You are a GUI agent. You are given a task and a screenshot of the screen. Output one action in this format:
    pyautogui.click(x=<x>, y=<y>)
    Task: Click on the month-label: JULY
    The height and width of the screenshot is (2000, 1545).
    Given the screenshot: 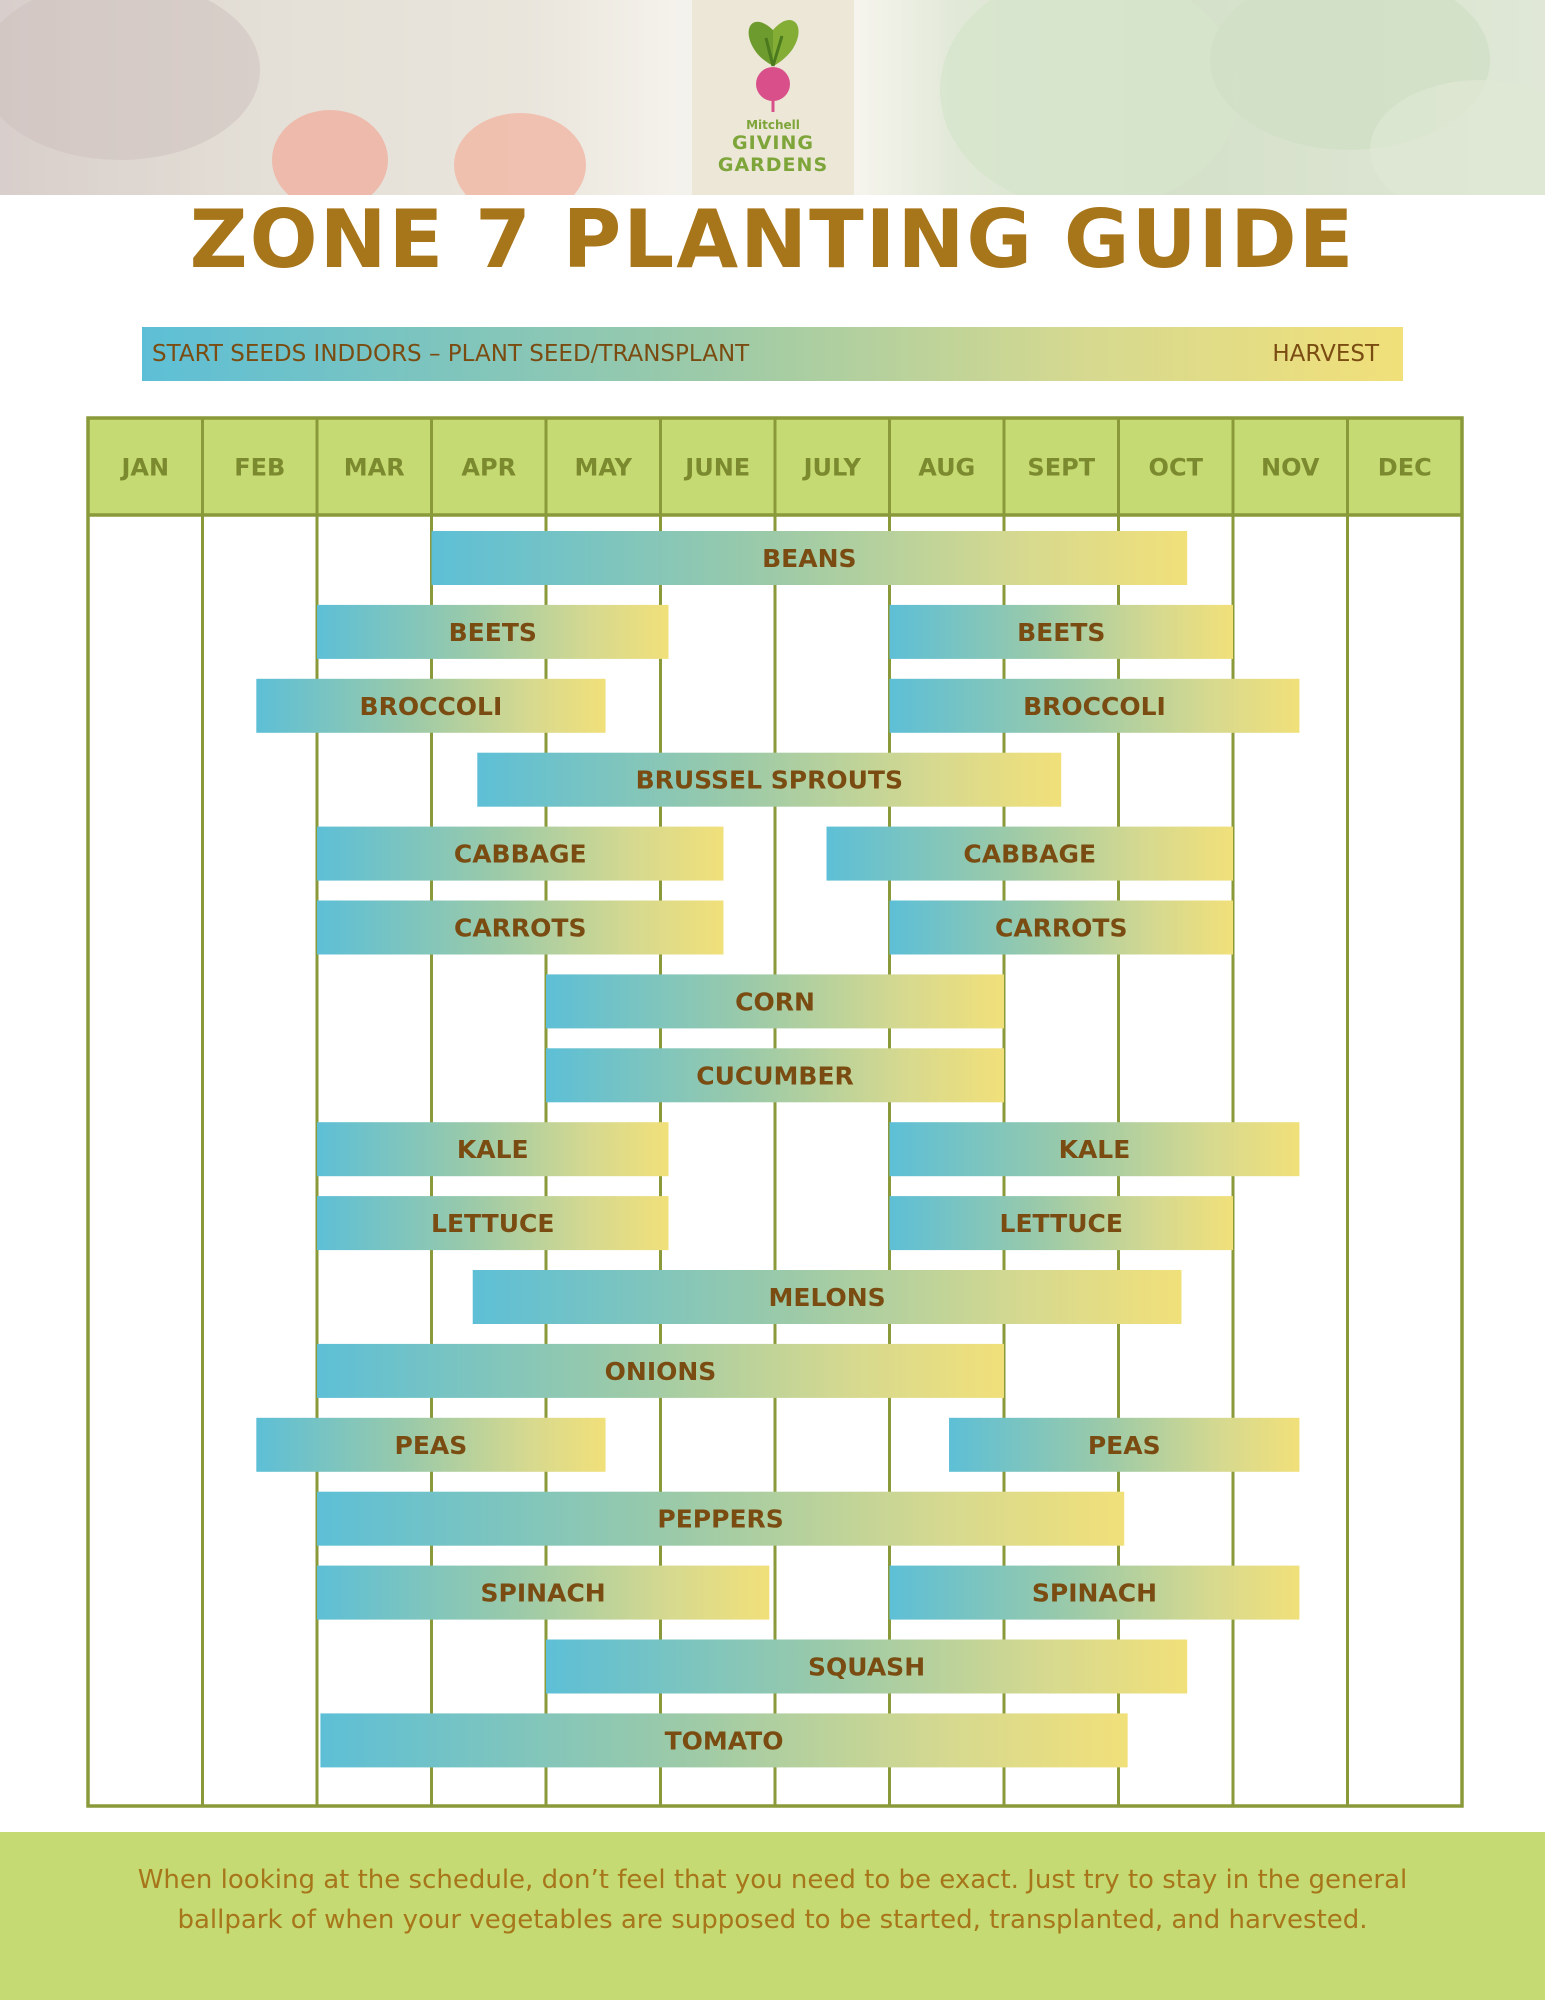 What is the action you would take?
    pyautogui.click(x=832, y=468)
    